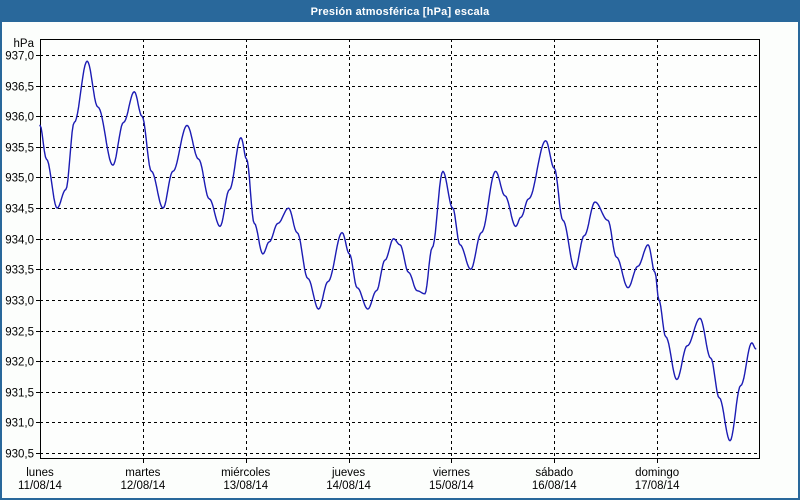 Image resolution: width=800 pixels, height=500 pixels. Describe the element at coordinates (554, 473) in the screenshot. I see `svg-text: sábado` at that location.